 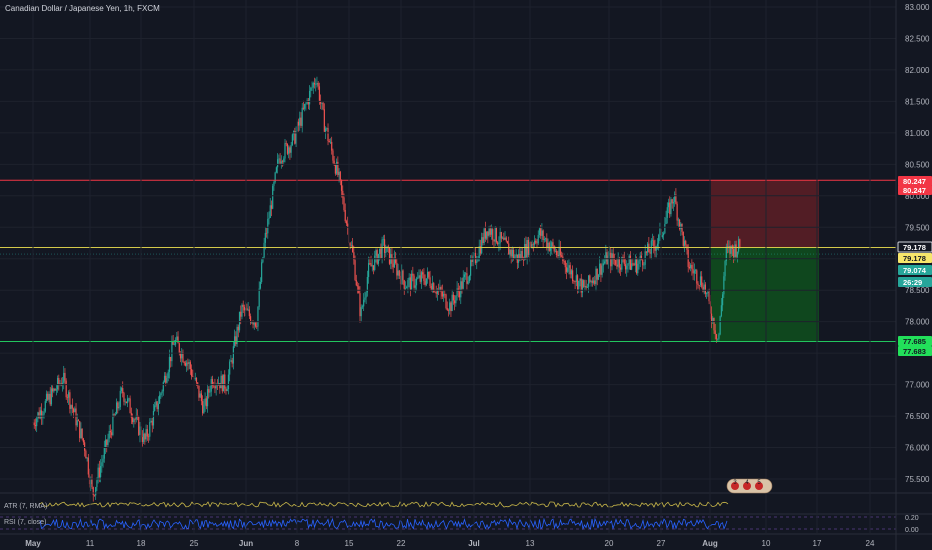 I want to click on rsi-indicator-label: RSI (7, close), so click(x=25, y=522).